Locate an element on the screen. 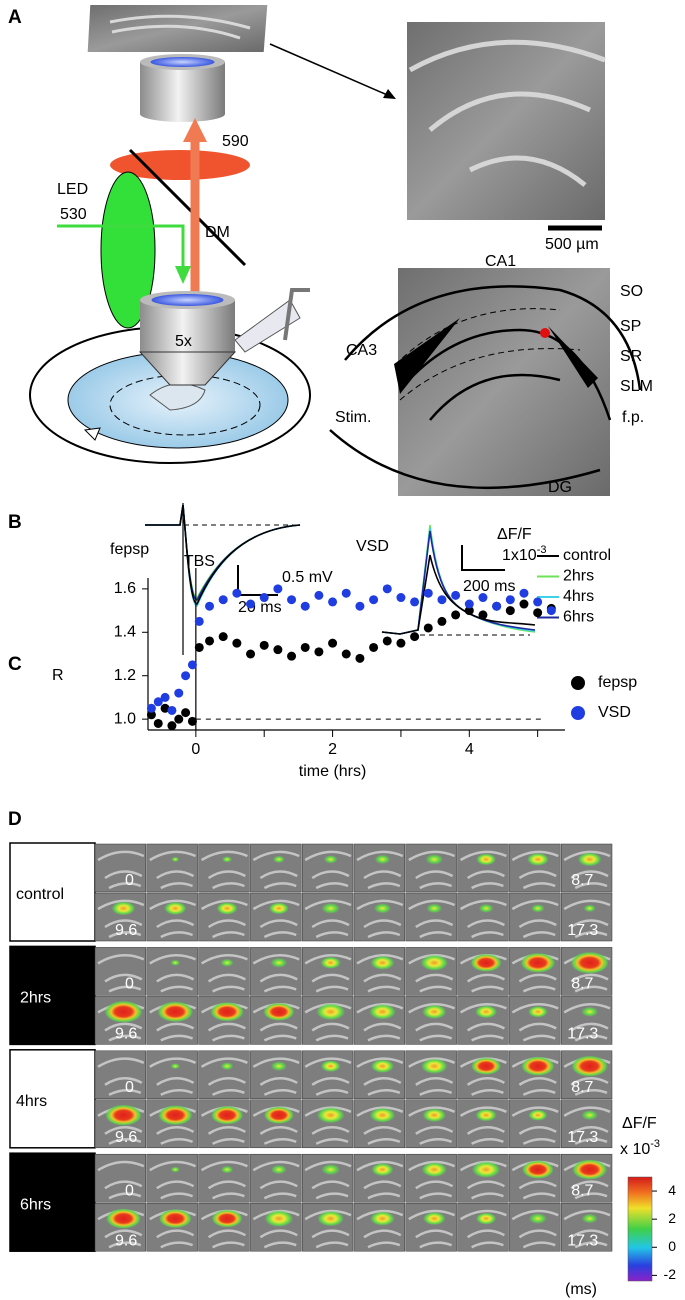 The image size is (685, 1300). condition-box is located at coordinates (52, 1202).